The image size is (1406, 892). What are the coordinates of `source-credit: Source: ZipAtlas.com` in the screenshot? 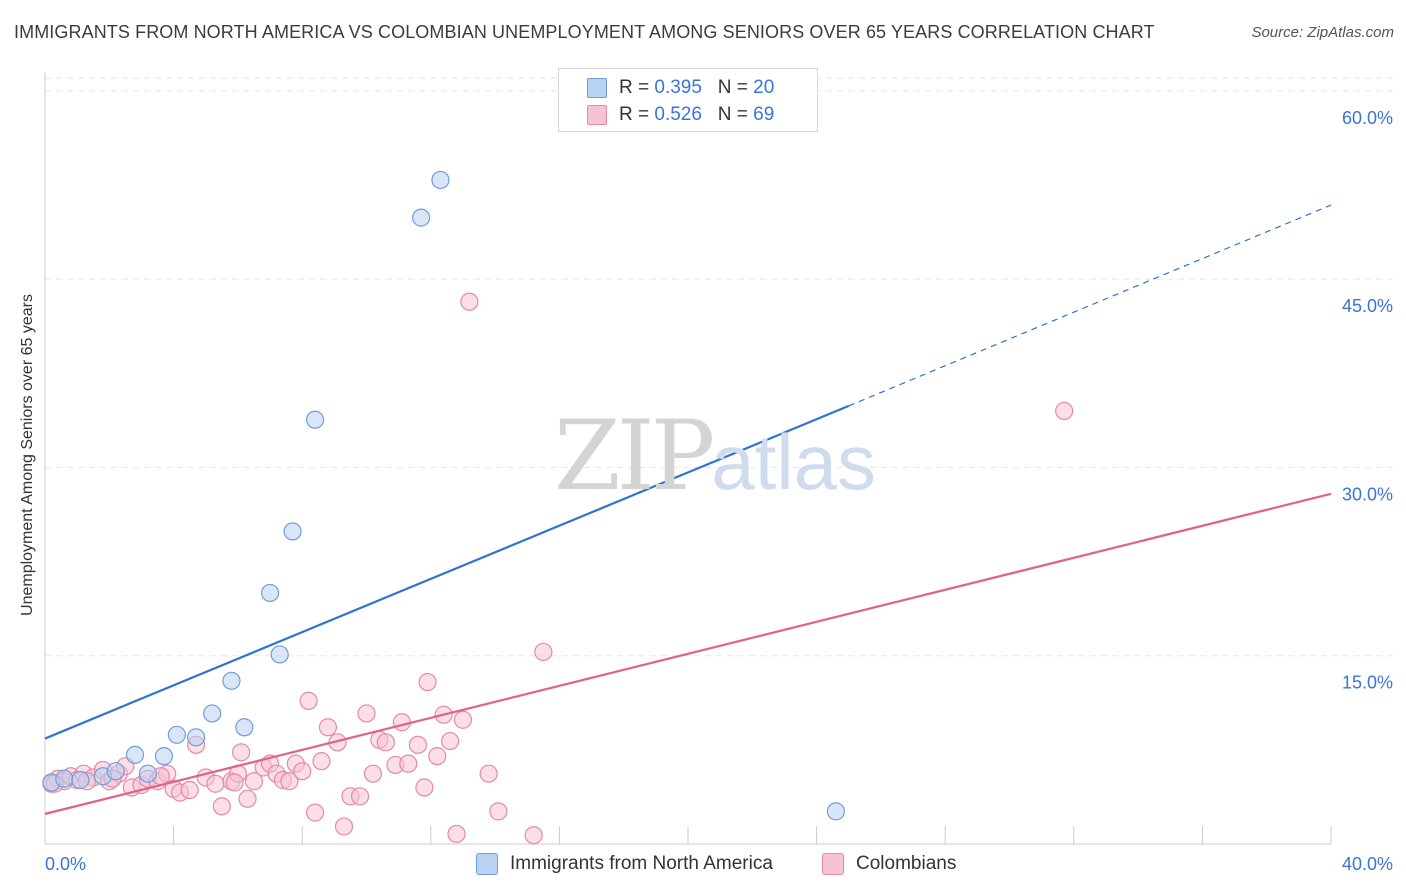 It's located at (1322, 32).